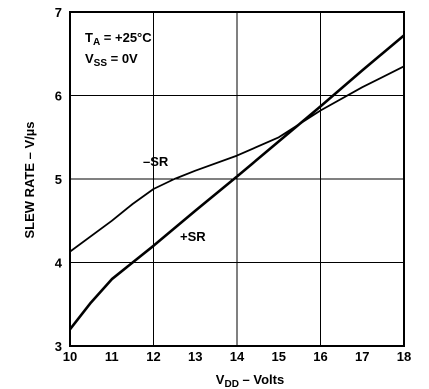  I want to click on annotation-temperature-sub: A, so click(96, 42).